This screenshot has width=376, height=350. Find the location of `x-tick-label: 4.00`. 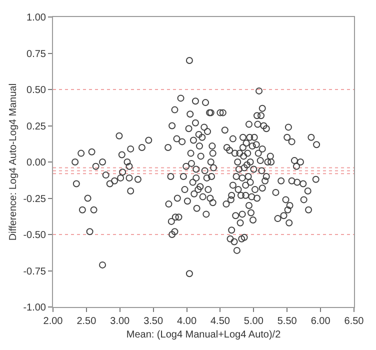

x-tick-label: 4.00 is located at coordinates (187, 321).